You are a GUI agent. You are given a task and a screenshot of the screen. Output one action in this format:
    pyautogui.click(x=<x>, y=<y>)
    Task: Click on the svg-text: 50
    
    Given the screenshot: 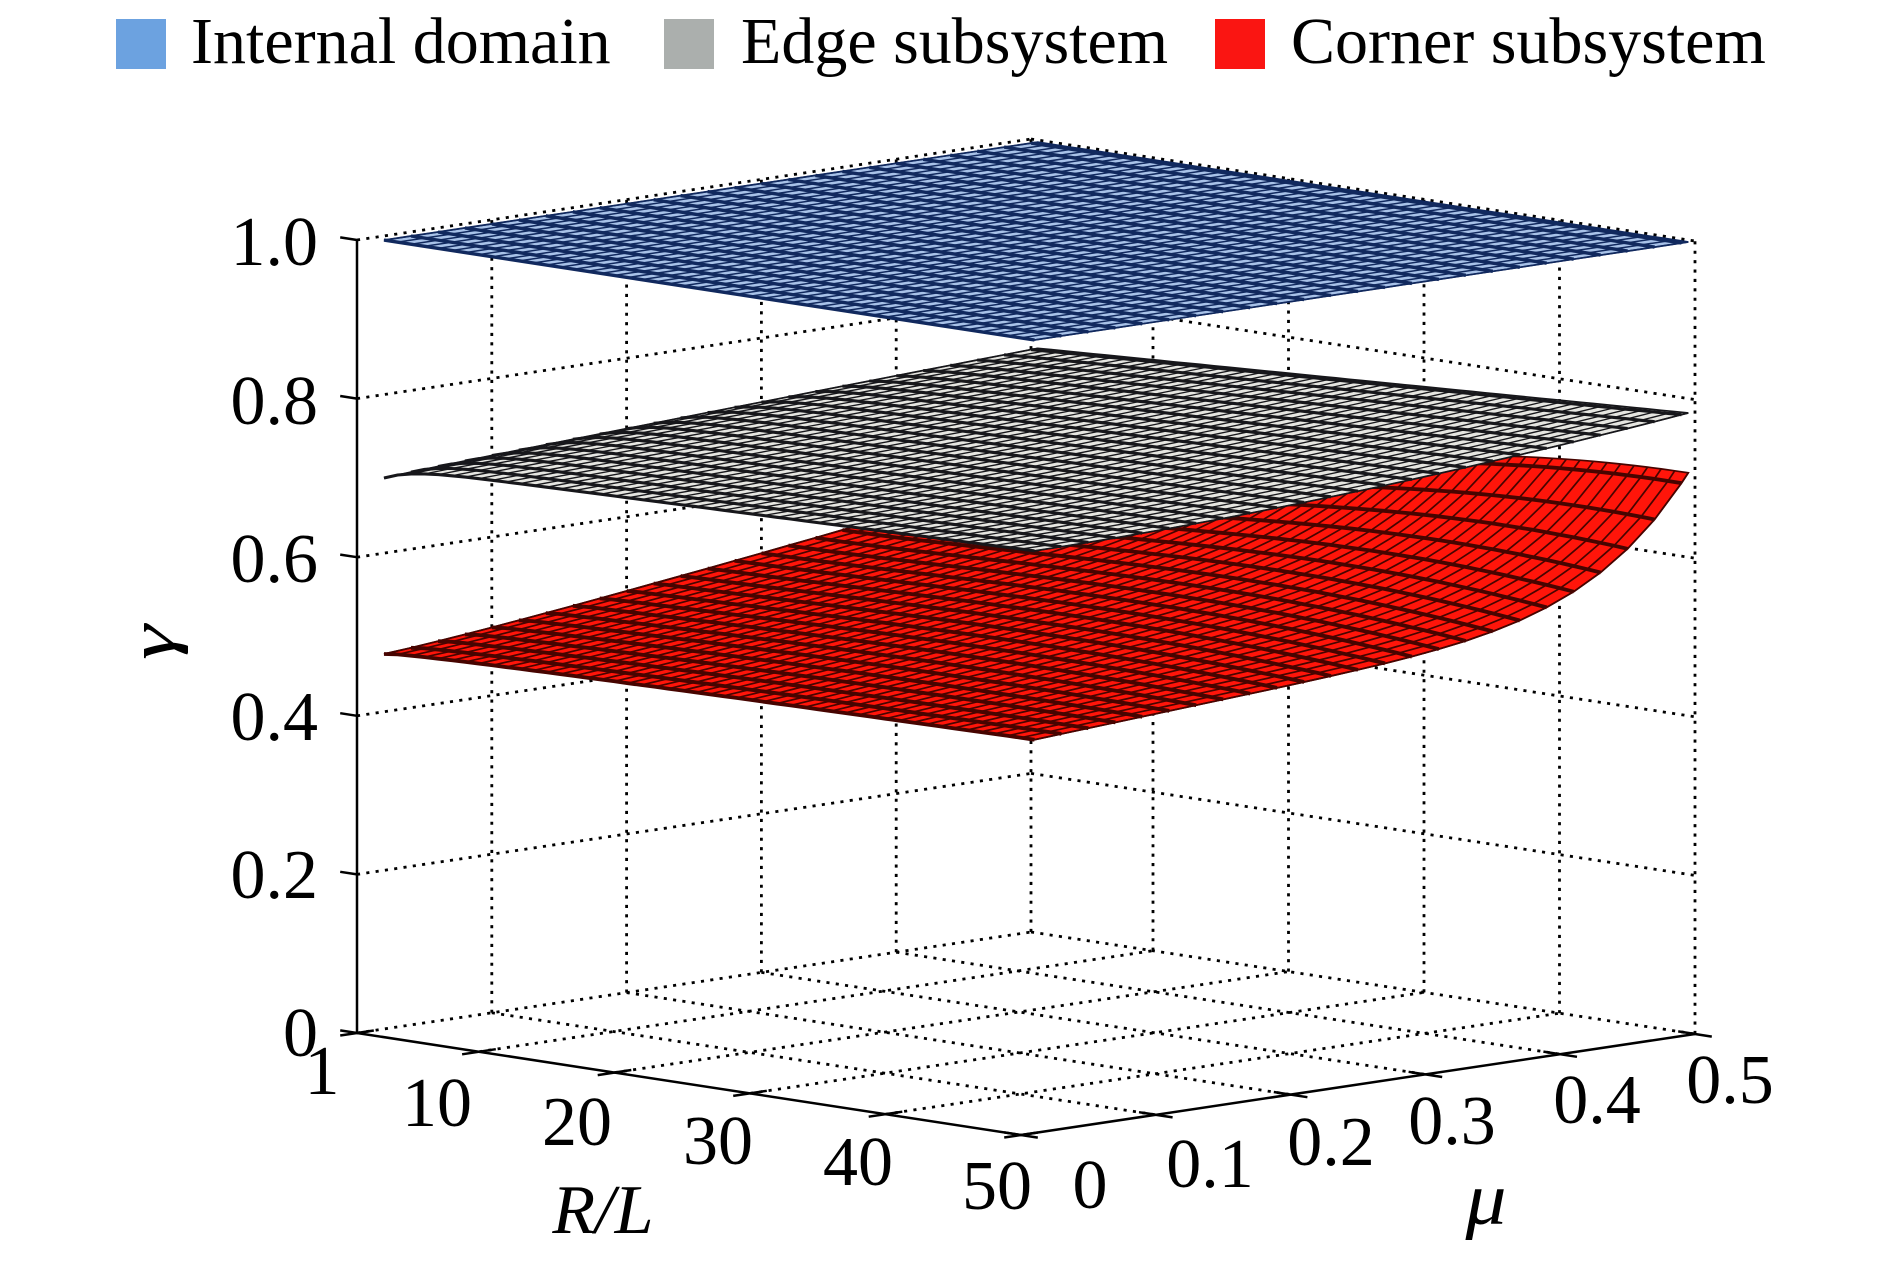 What is the action you would take?
    pyautogui.click(x=997, y=1186)
    